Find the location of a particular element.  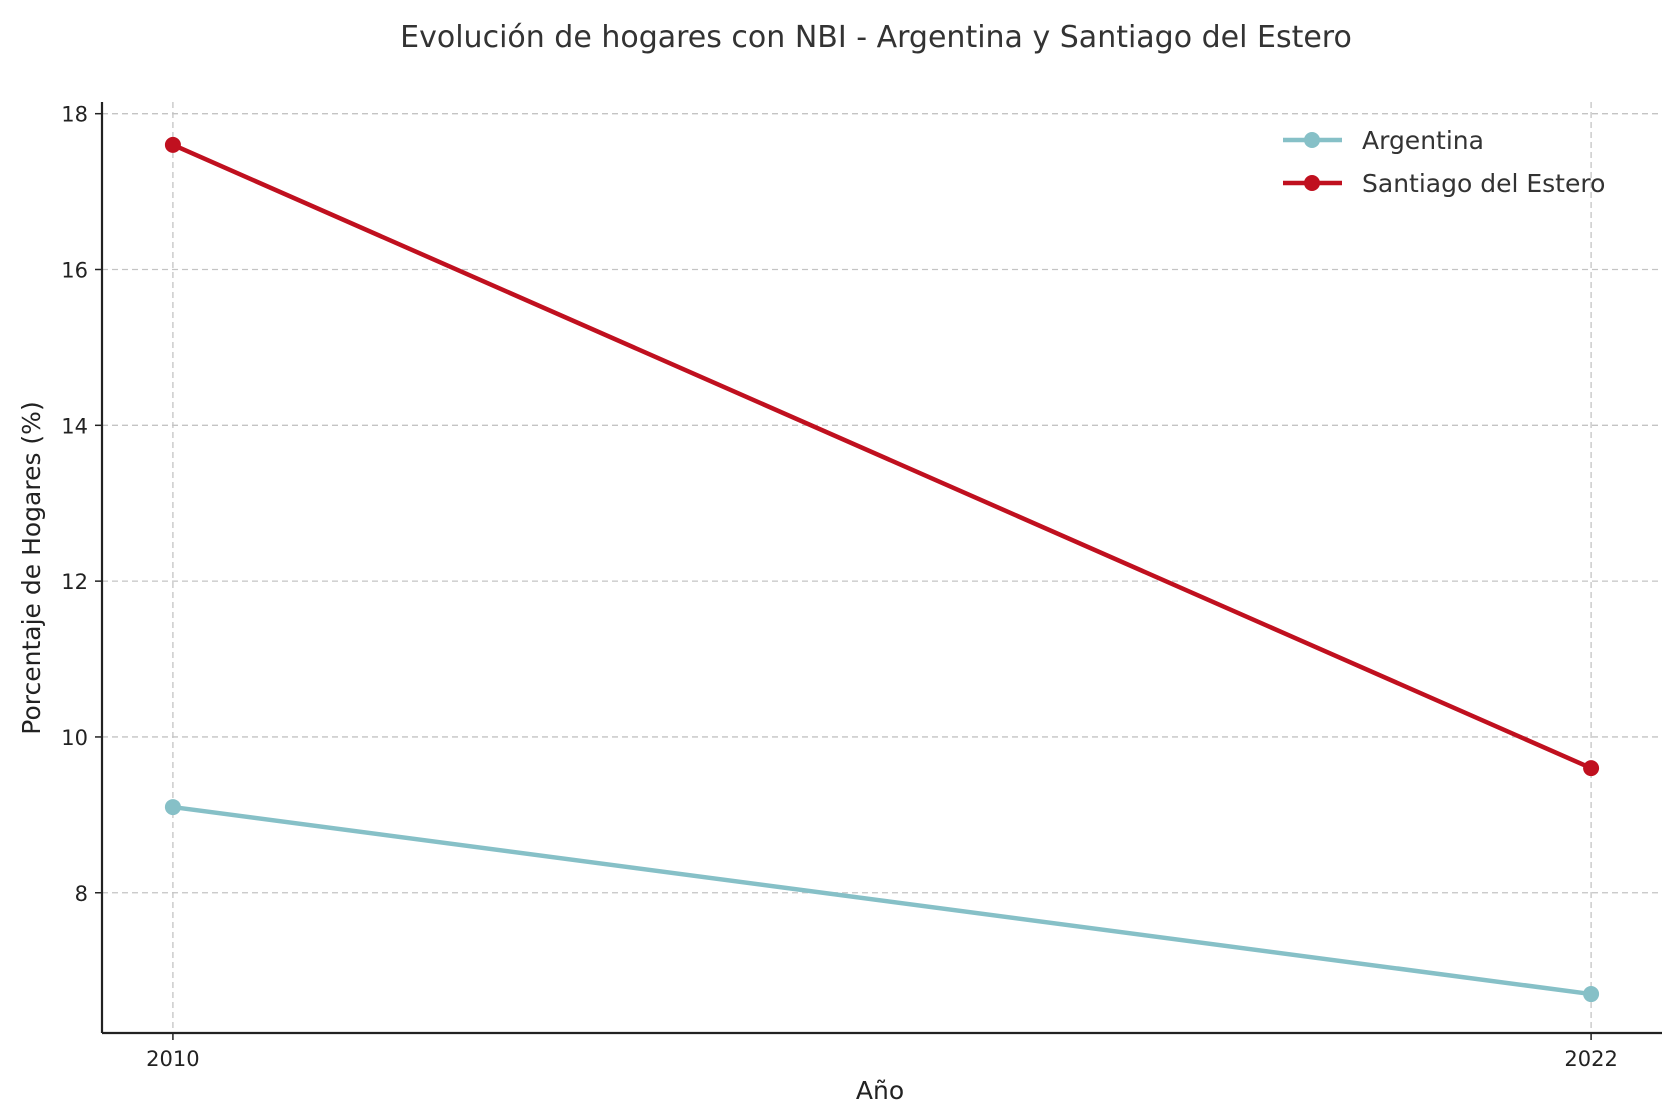

legend-item-santiago-del-estero: Santiago del Estero is located at coordinates (1444, 183).